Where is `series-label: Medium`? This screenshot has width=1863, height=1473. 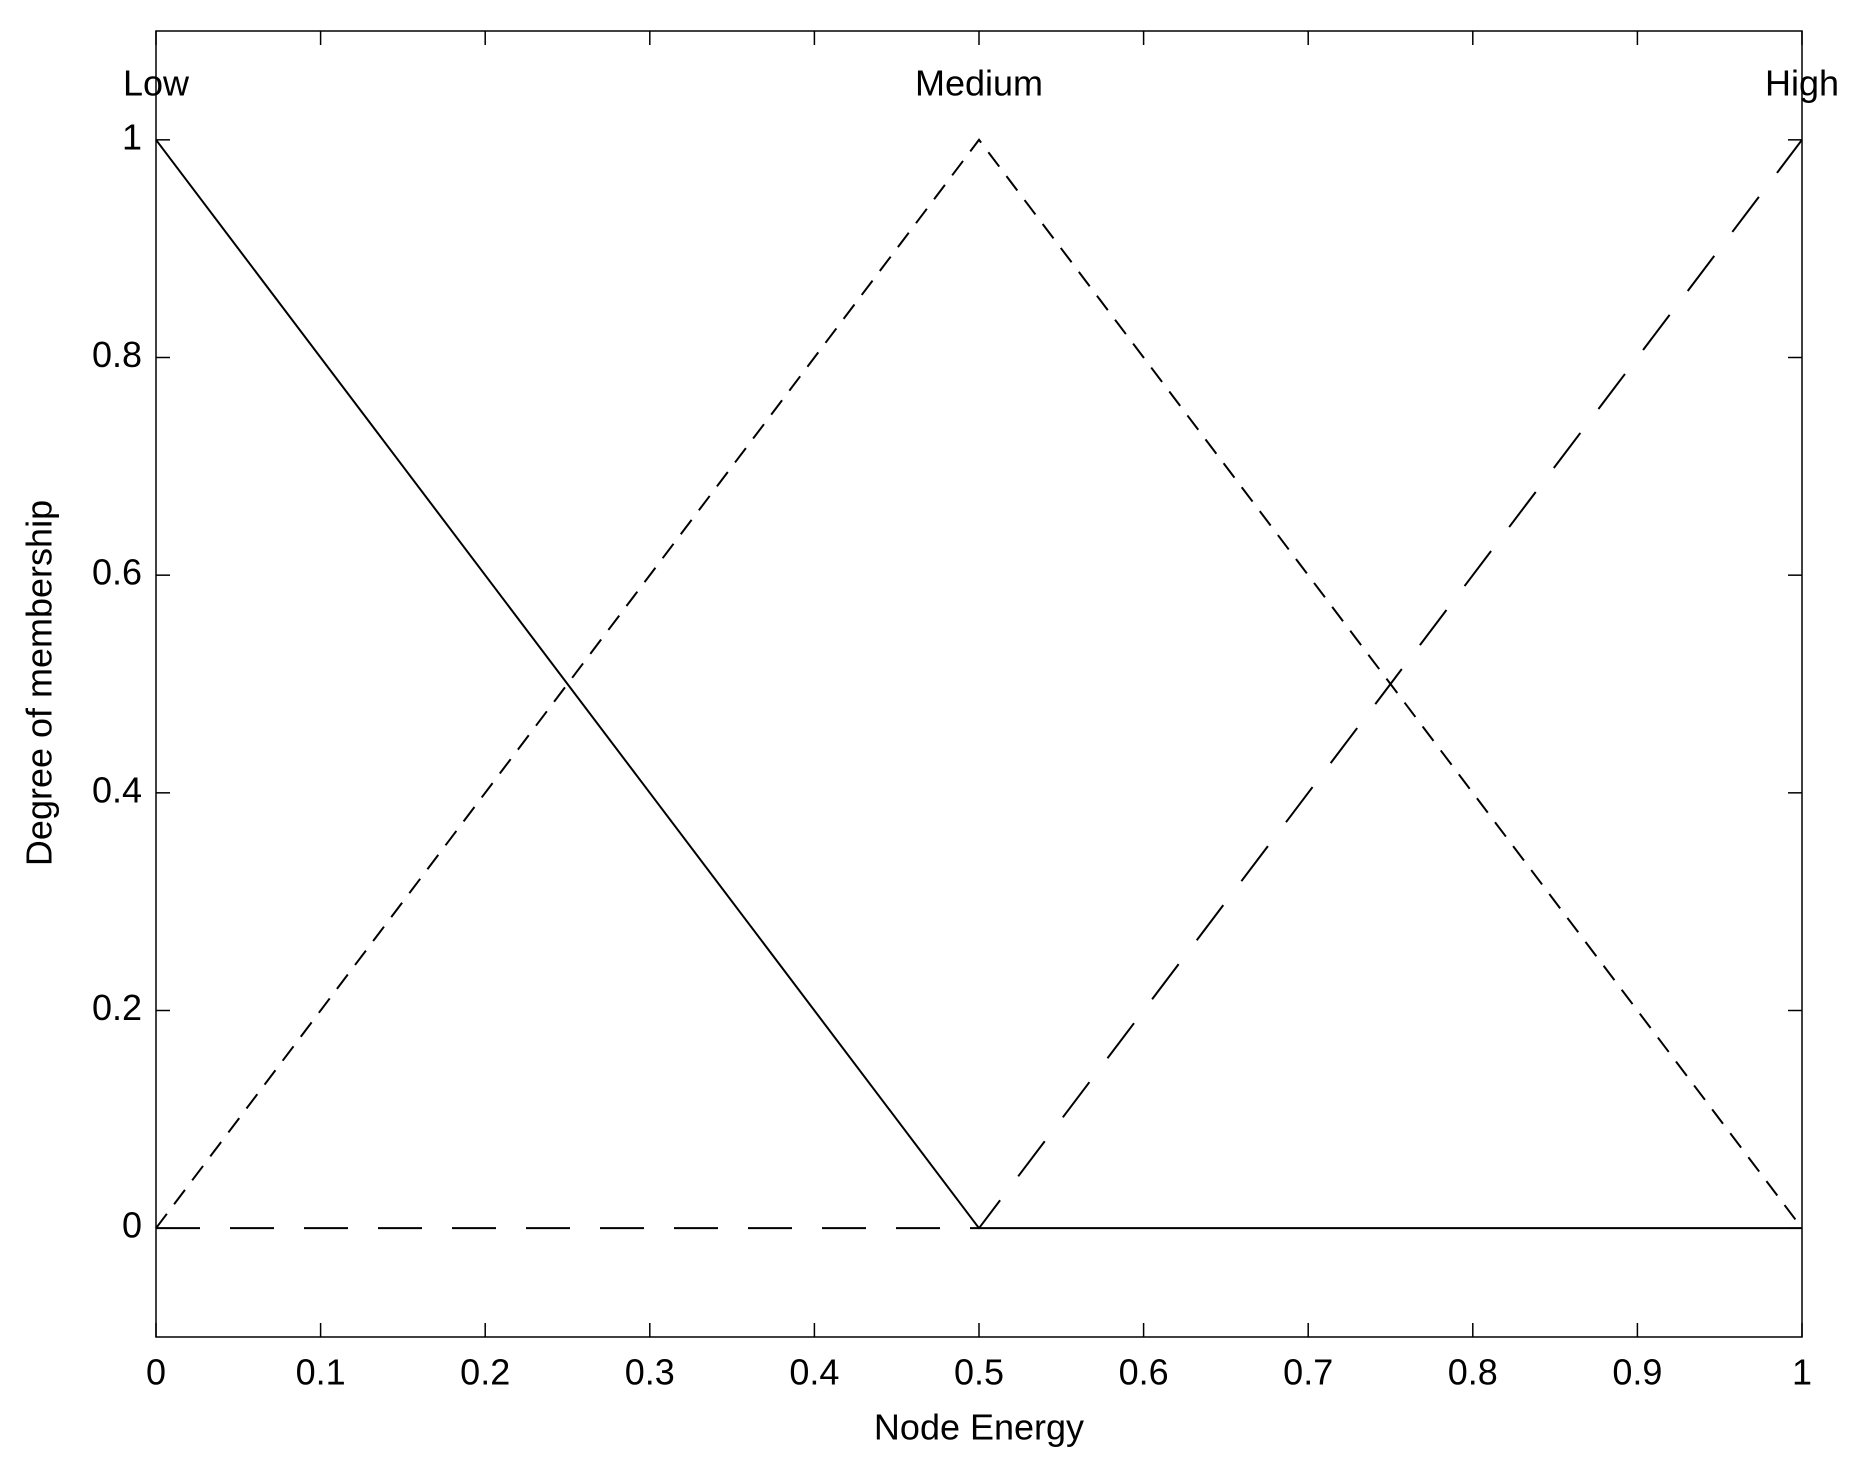
series-label: Medium is located at coordinates (979, 83).